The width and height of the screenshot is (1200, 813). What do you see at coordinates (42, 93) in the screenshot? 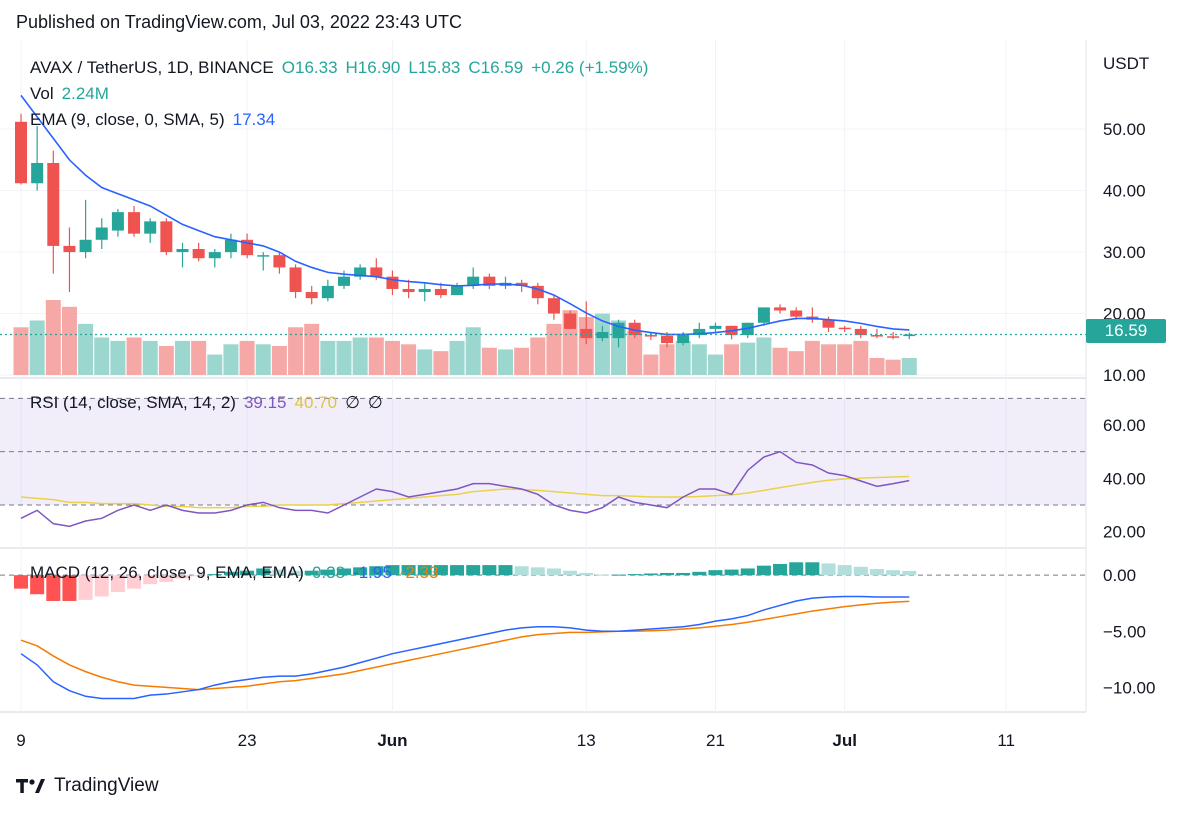
I see `volume-label: Vol` at bounding box center [42, 93].